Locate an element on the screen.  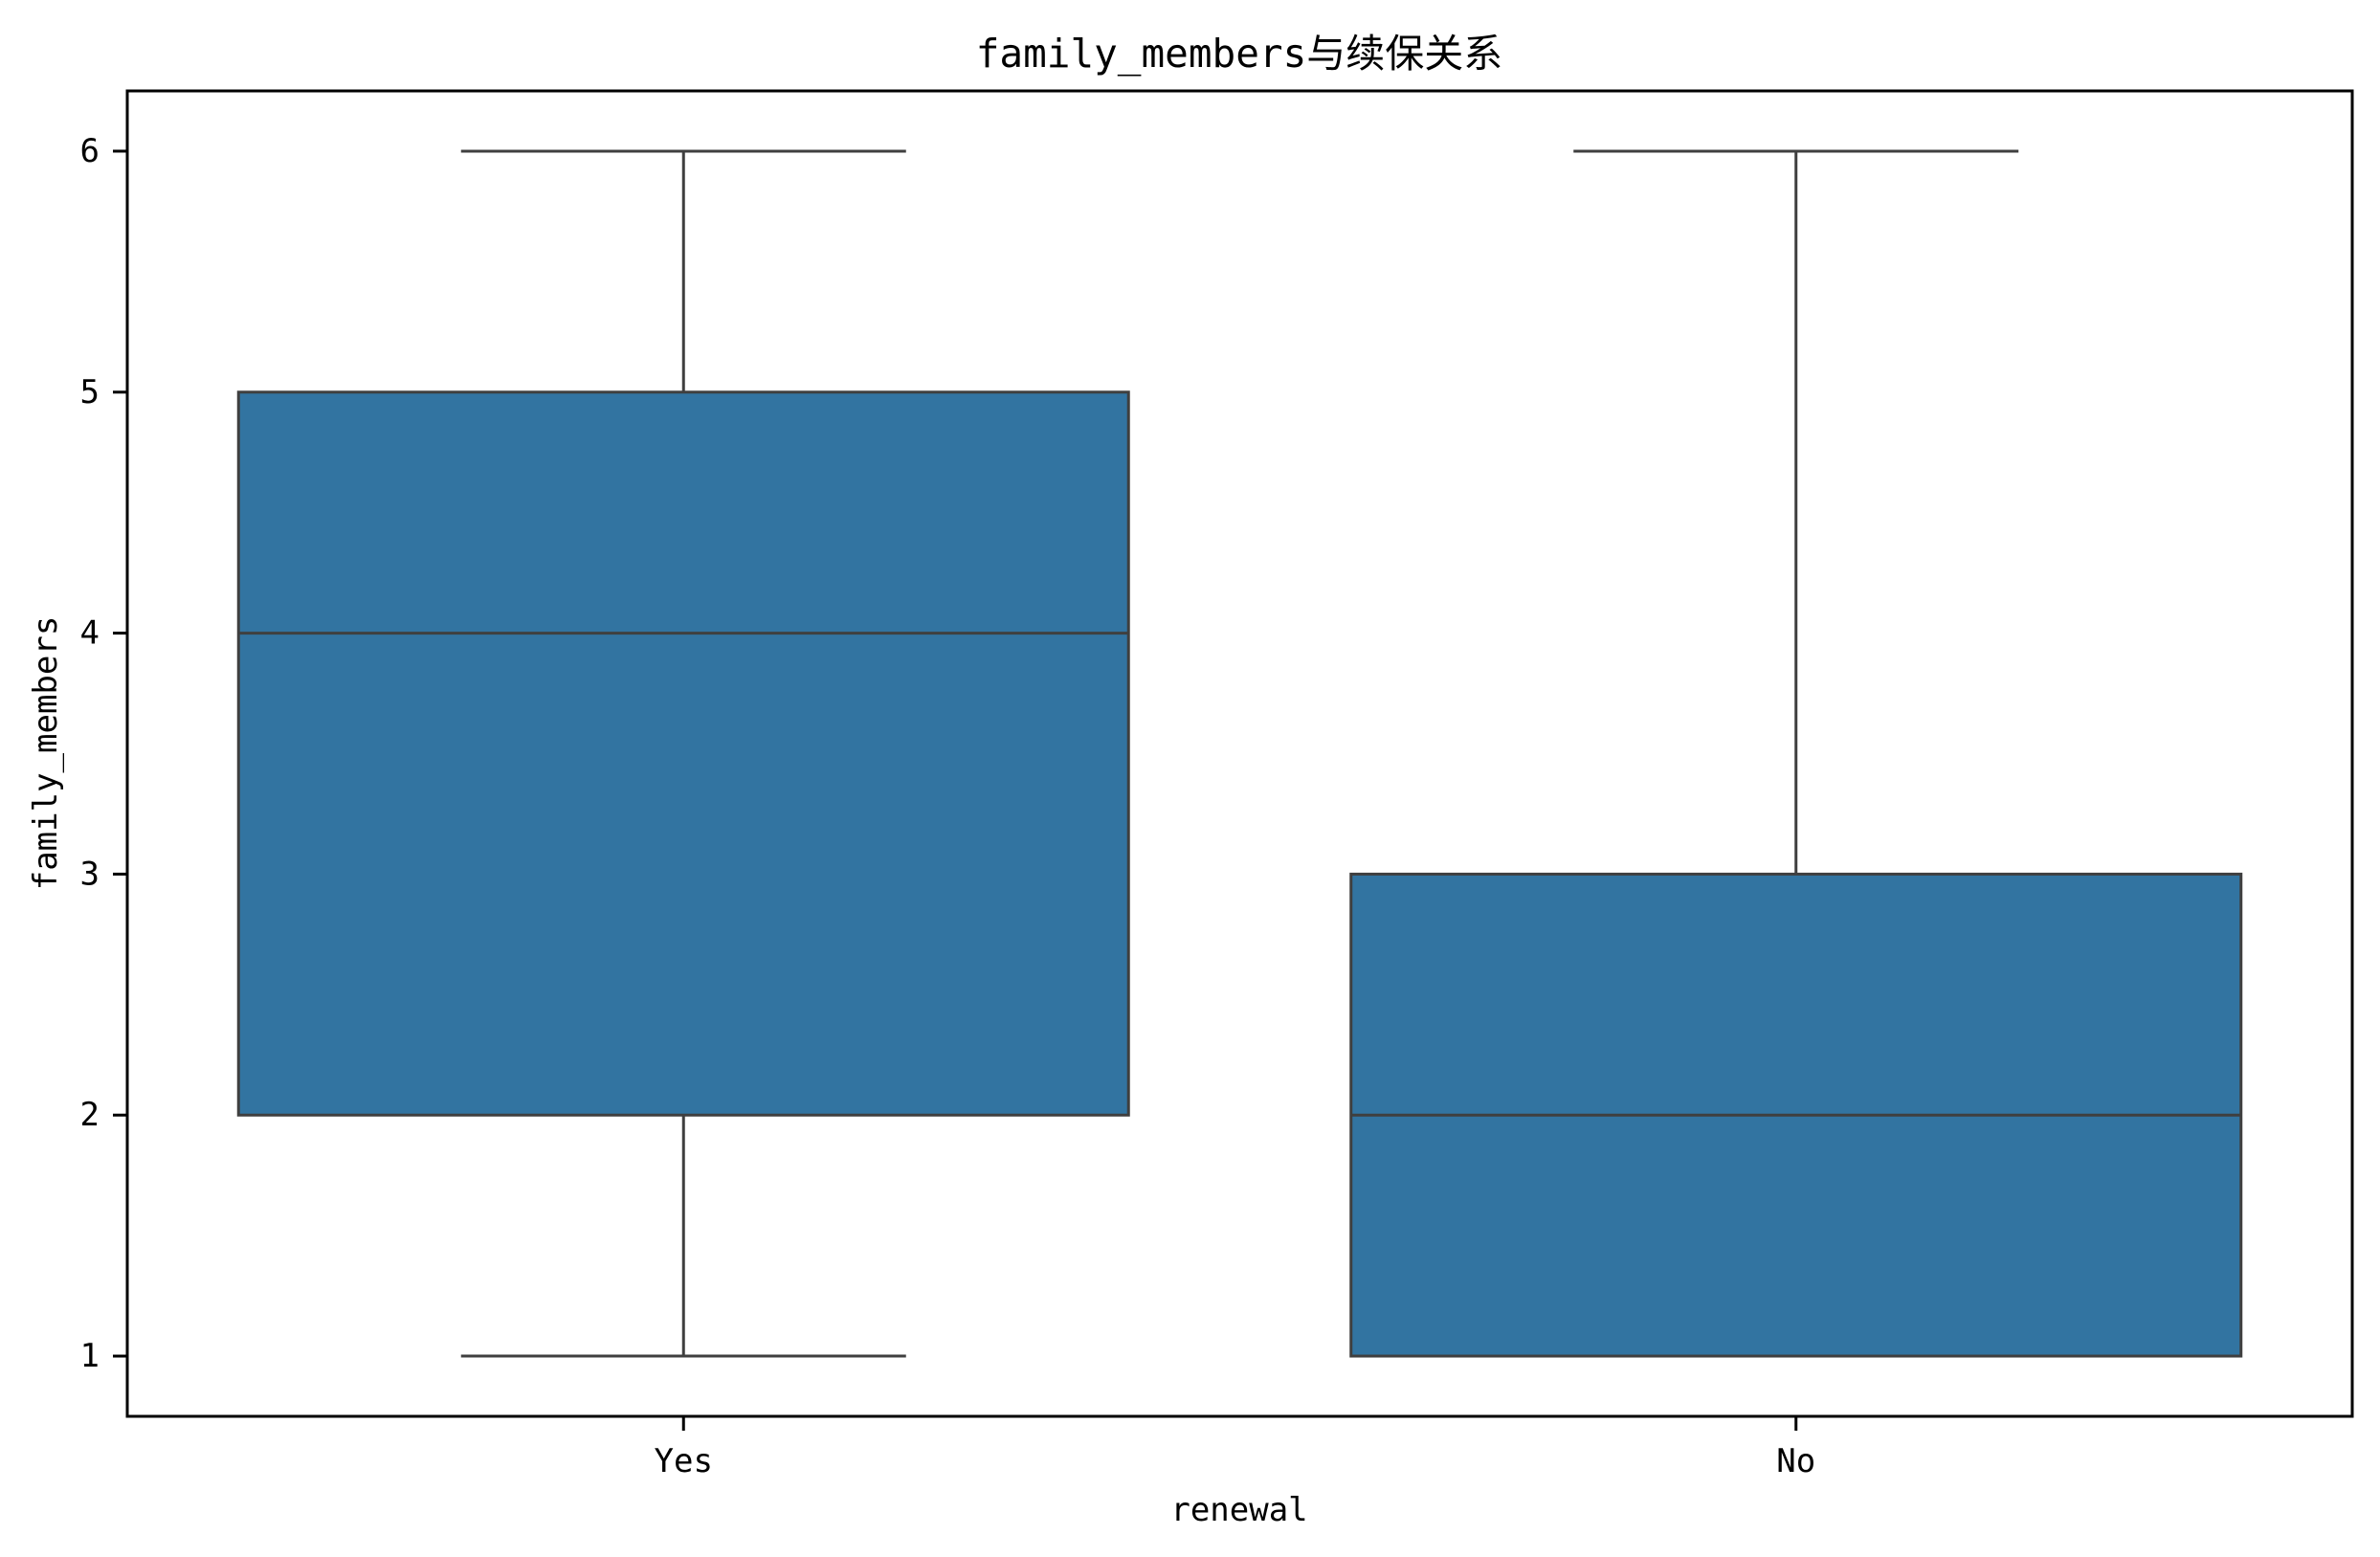
y-tick-label: 4 is located at coordinates (90, 633).